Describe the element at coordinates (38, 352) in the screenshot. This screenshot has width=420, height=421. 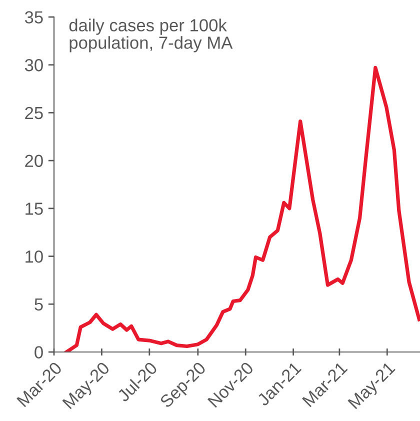
I see `y-tick-label: 0` at that location.